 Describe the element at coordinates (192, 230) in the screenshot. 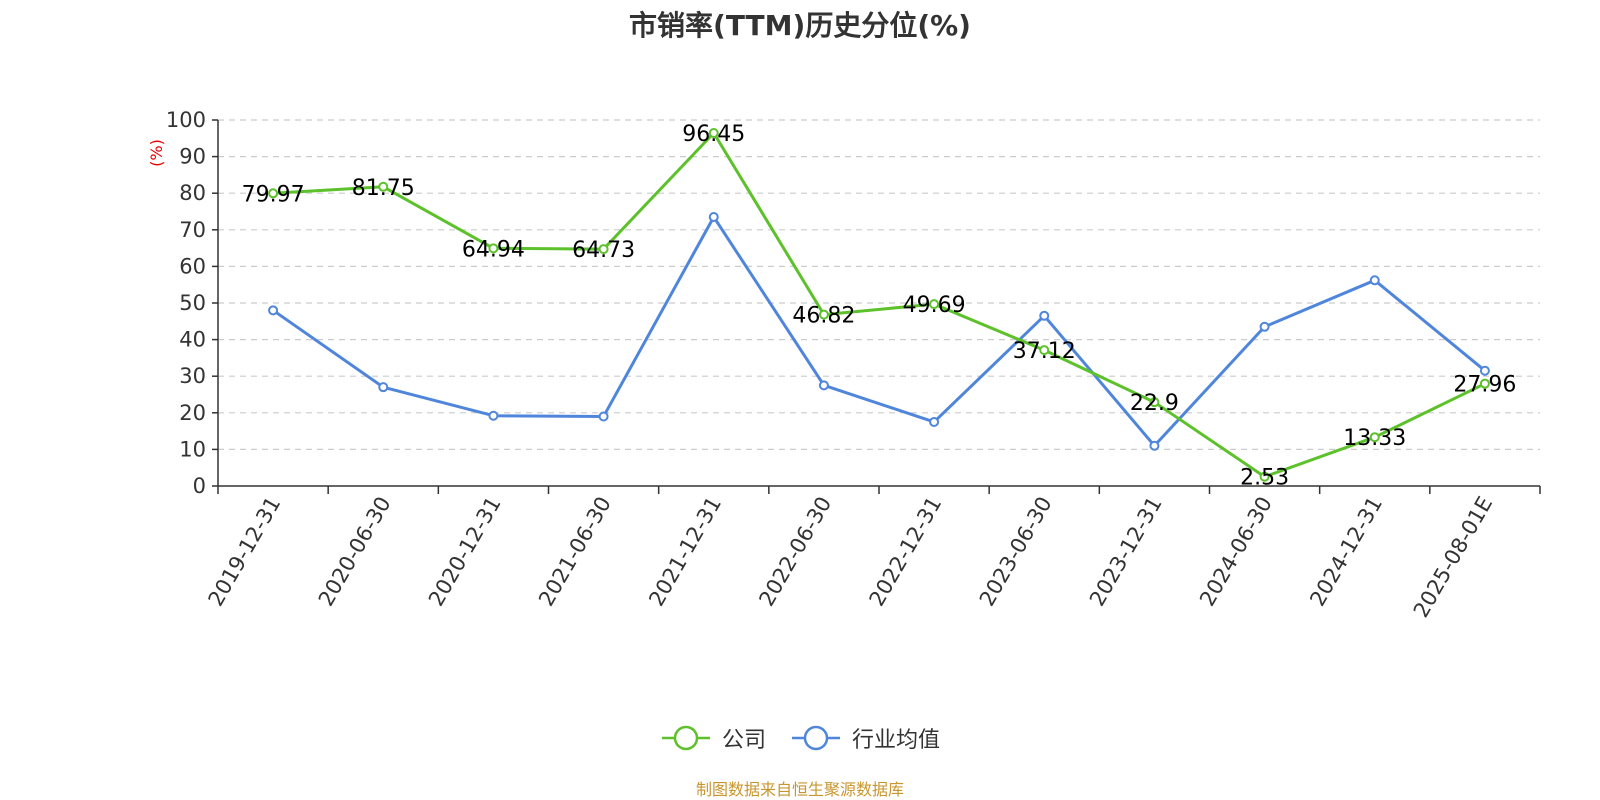

I see `y-tick-label: 70` at that location.